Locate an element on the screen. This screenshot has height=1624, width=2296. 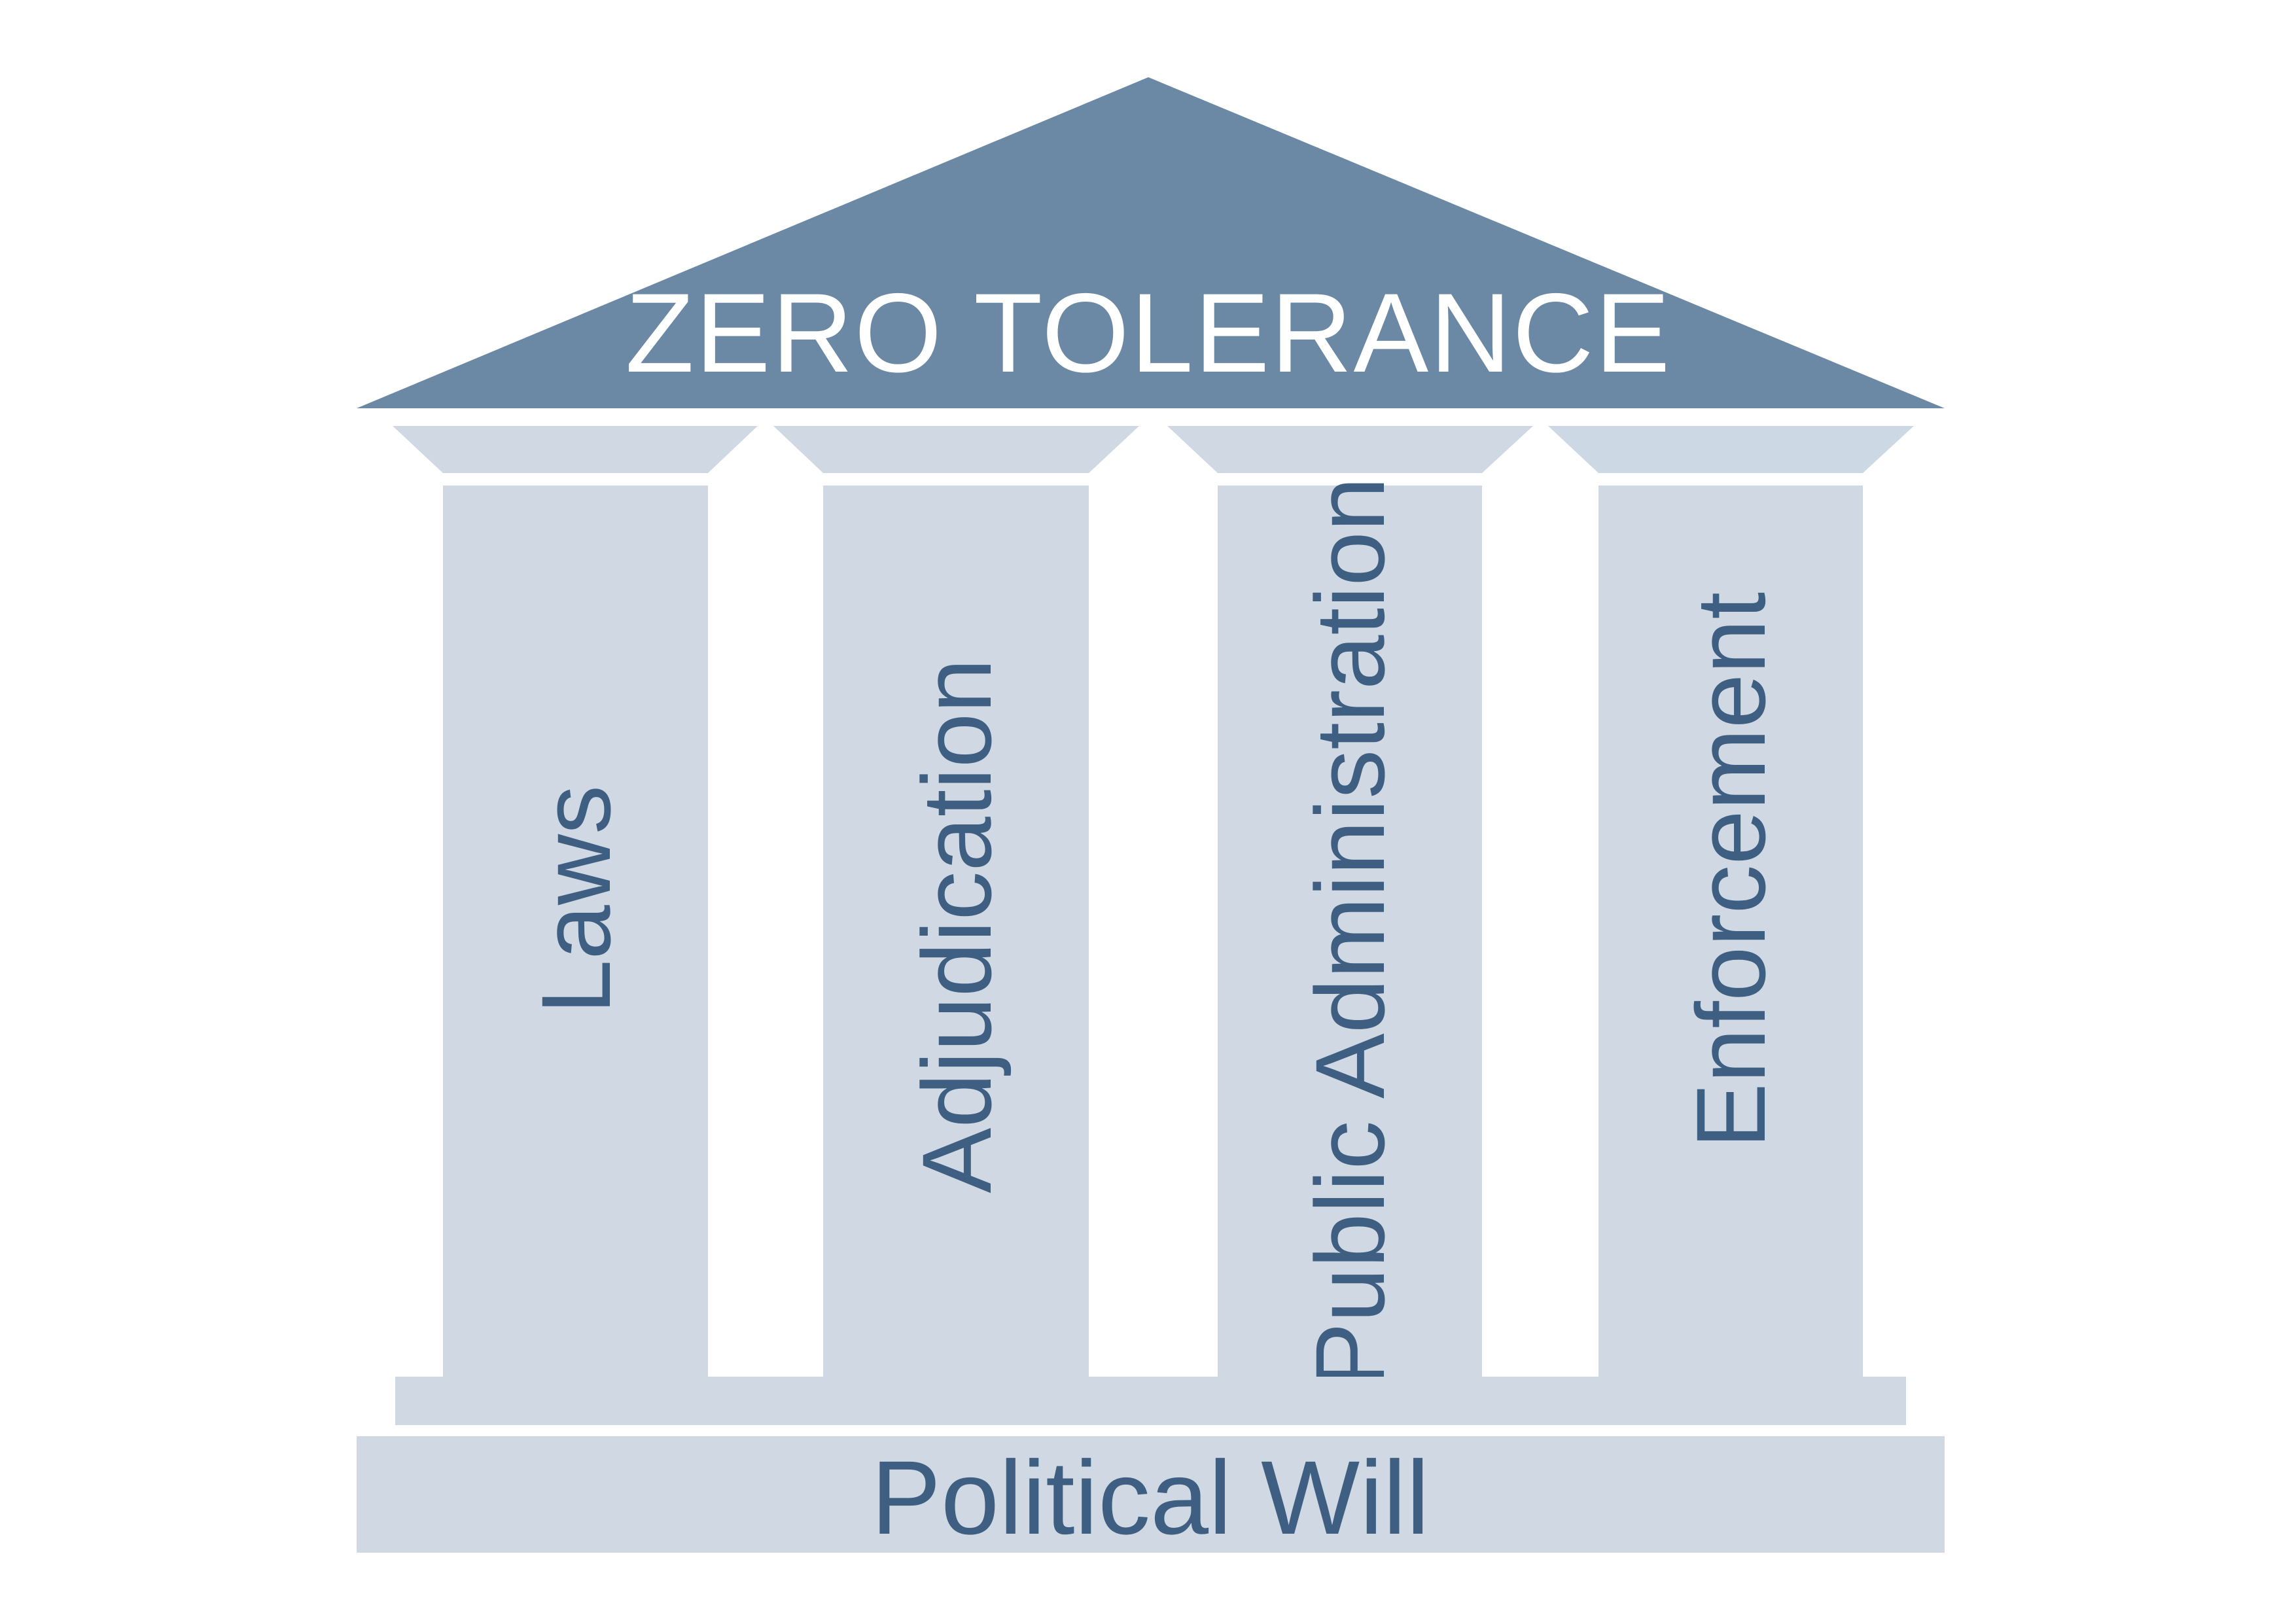
pillar-enforcement is located at coordinates (1730, 931).